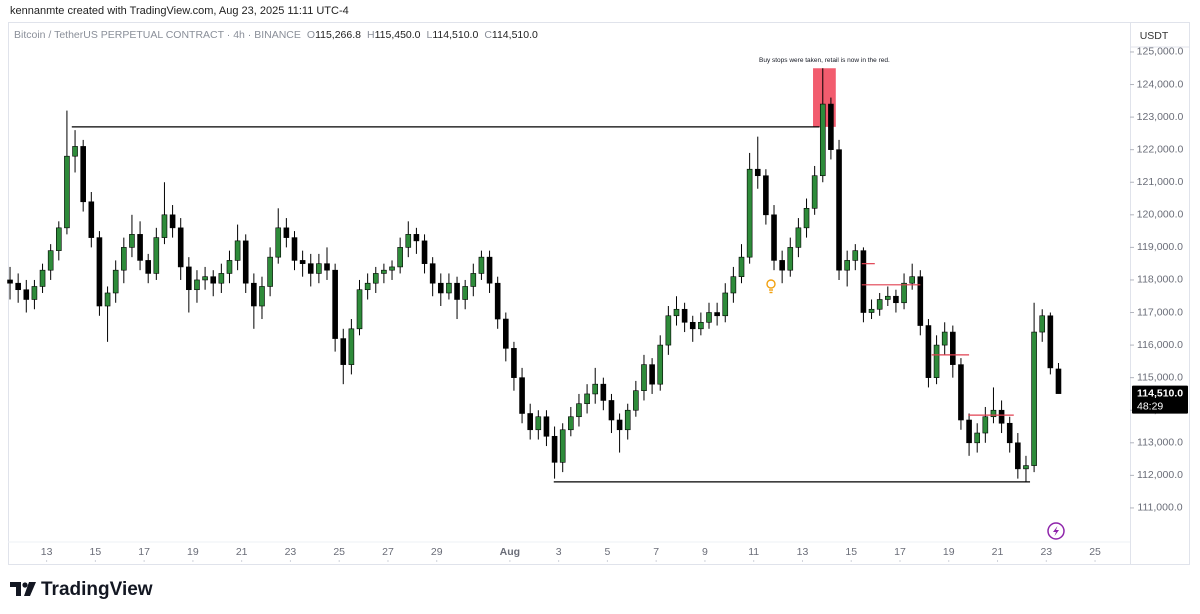  What do you see at coordinates (1160, 182) in the screenshot?
I see `y-tick-label: 121,000.0` at bounding box center [1160, 182].